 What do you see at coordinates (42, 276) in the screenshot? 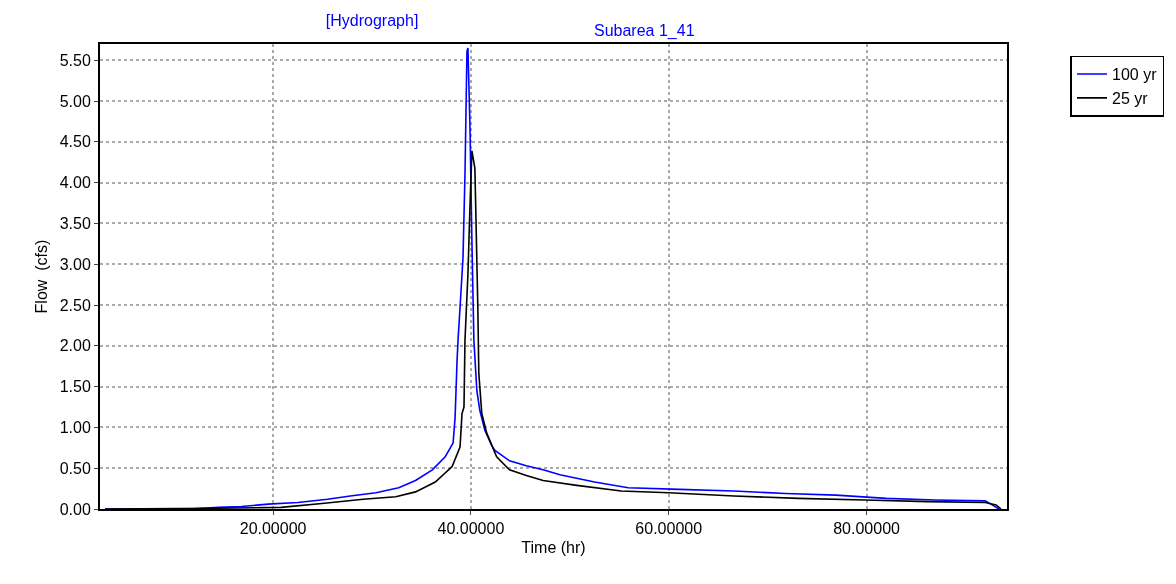
I see `y-axis-title: Flow (cfs)` at bounding box center [42, 276].